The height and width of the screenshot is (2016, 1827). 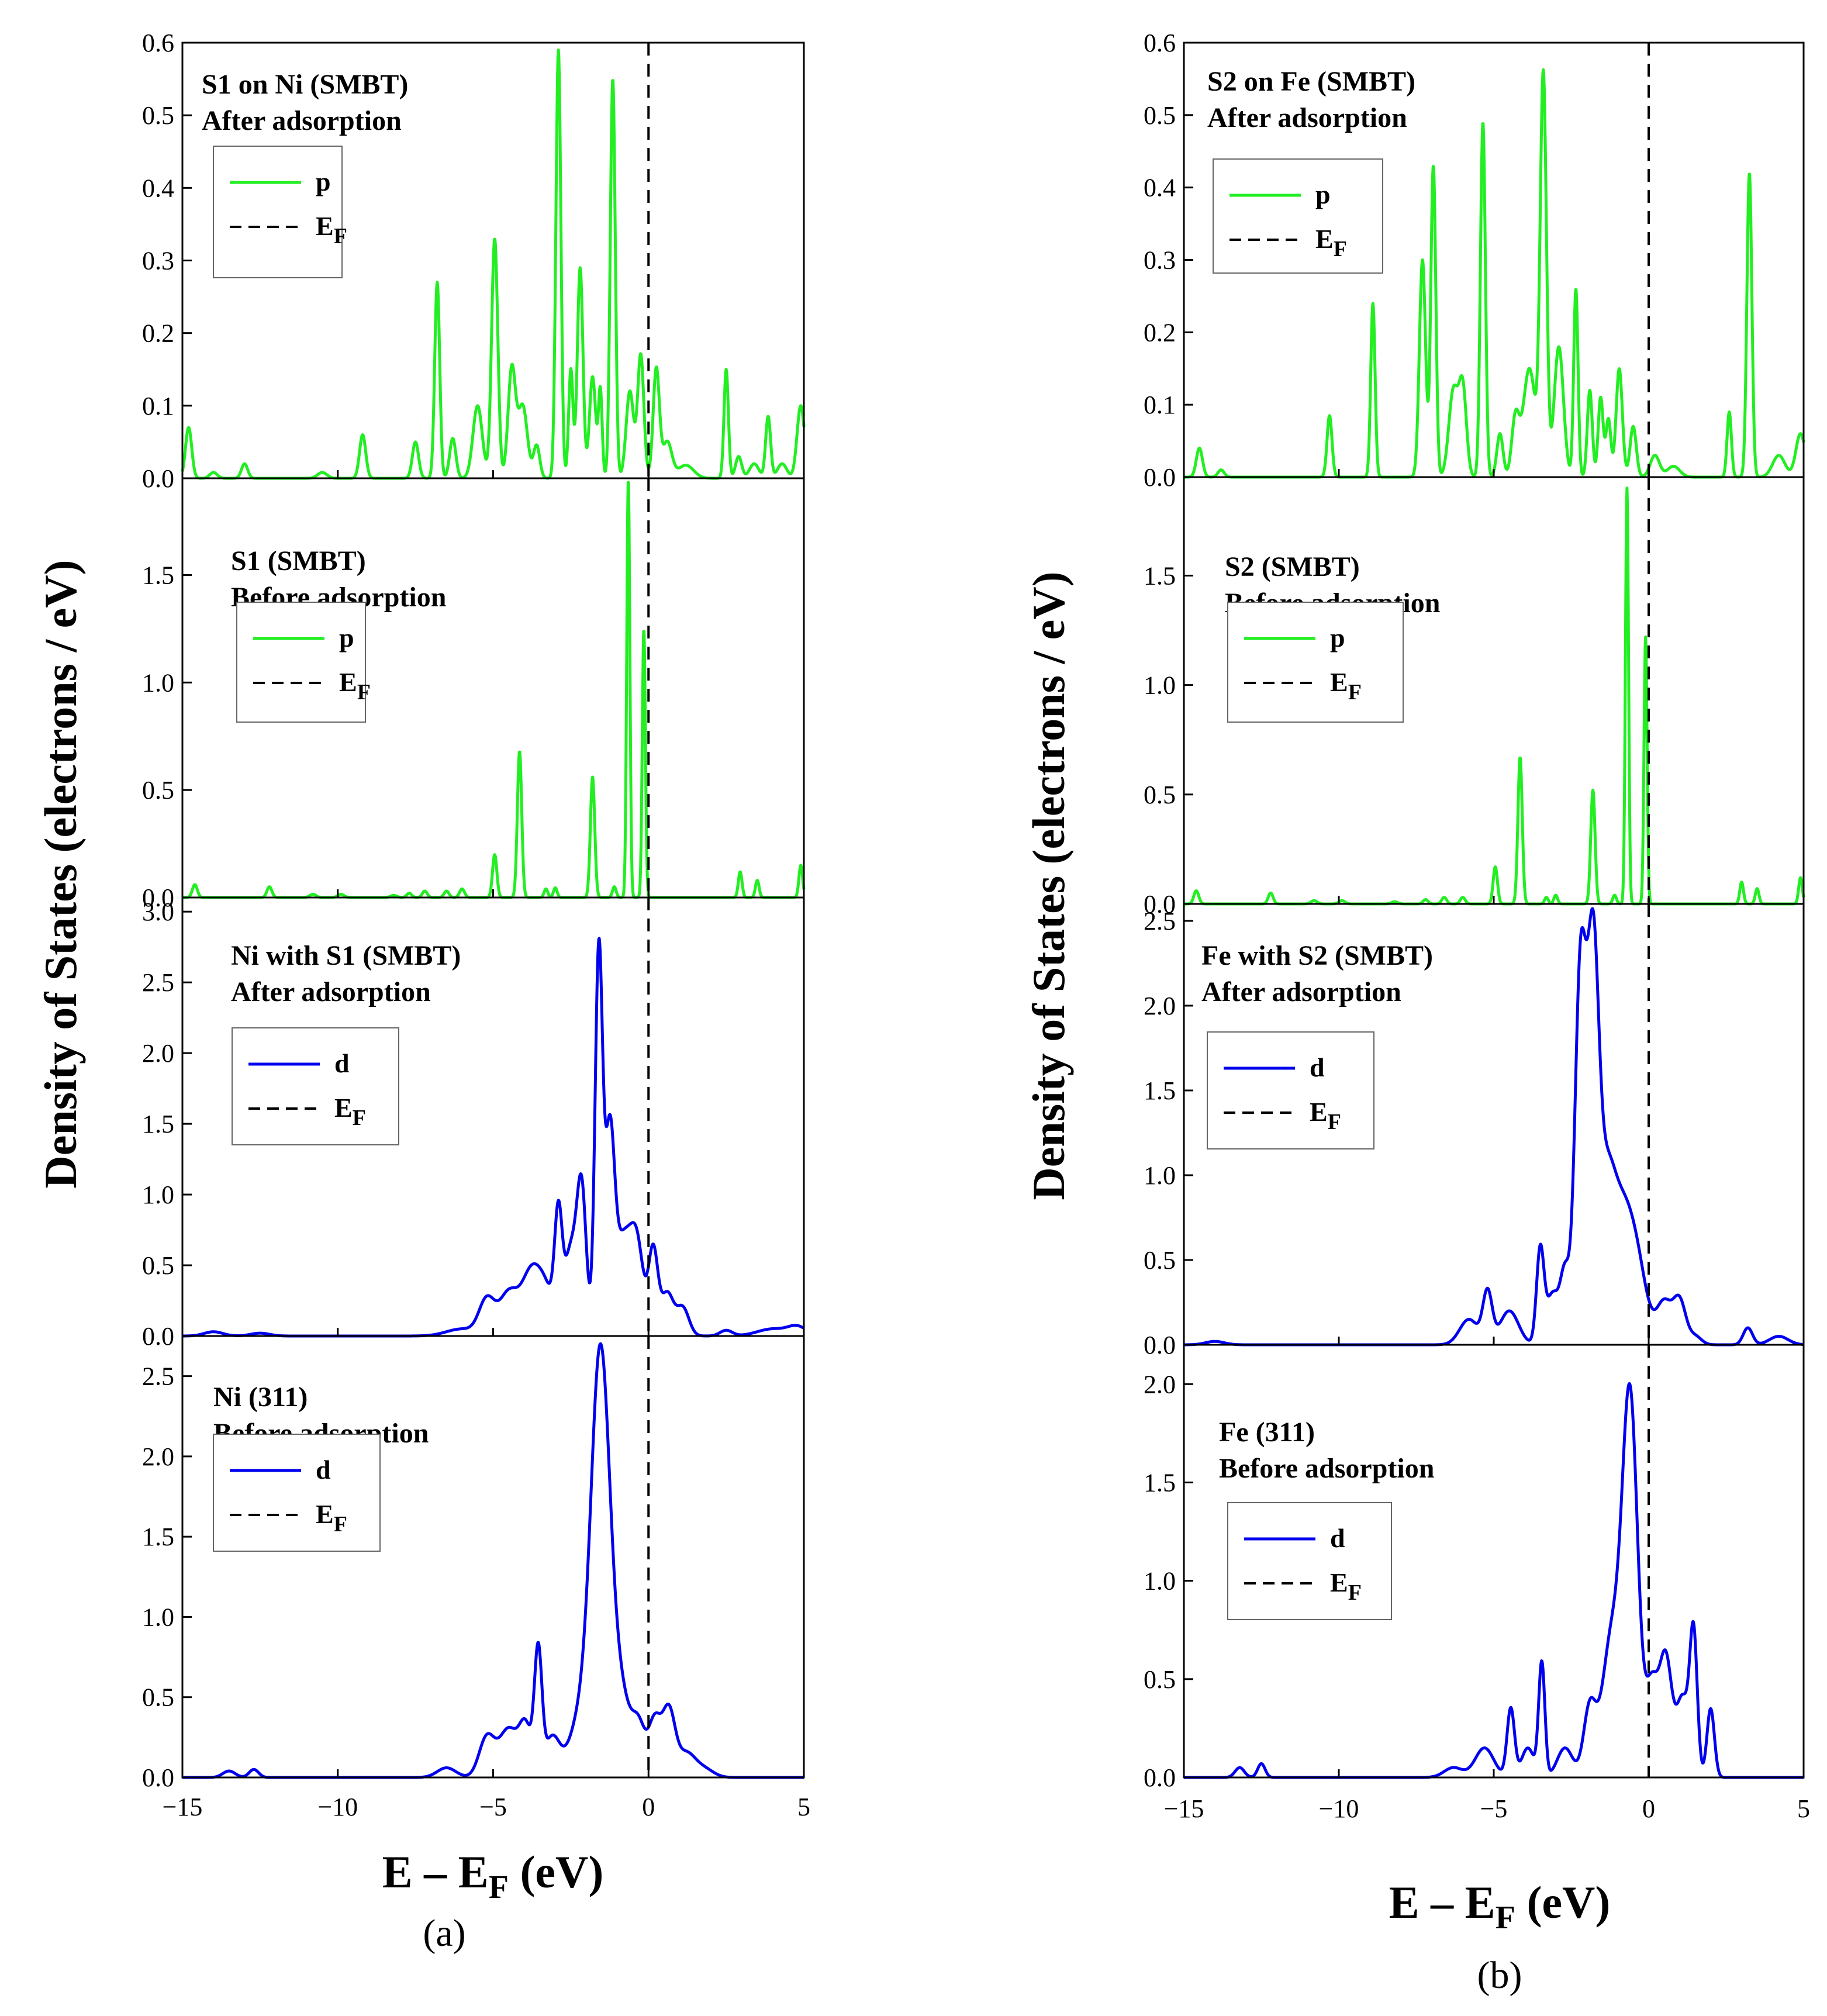 I want to click on figure-b-subplot-1-ytick-label: 0.2, so click(x=1160, y=332).